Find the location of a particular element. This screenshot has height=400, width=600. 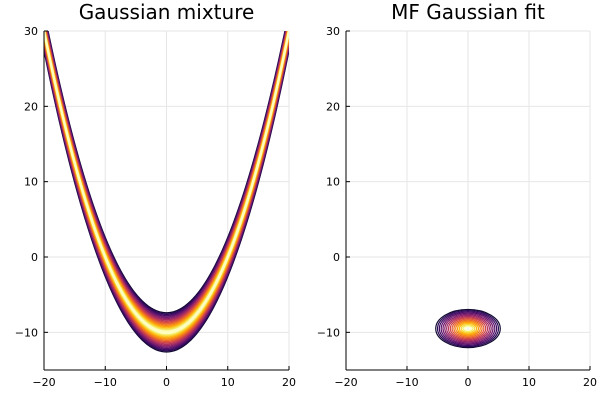

chart-title: MF Gaussian fit is located at coordinates (468, 12).